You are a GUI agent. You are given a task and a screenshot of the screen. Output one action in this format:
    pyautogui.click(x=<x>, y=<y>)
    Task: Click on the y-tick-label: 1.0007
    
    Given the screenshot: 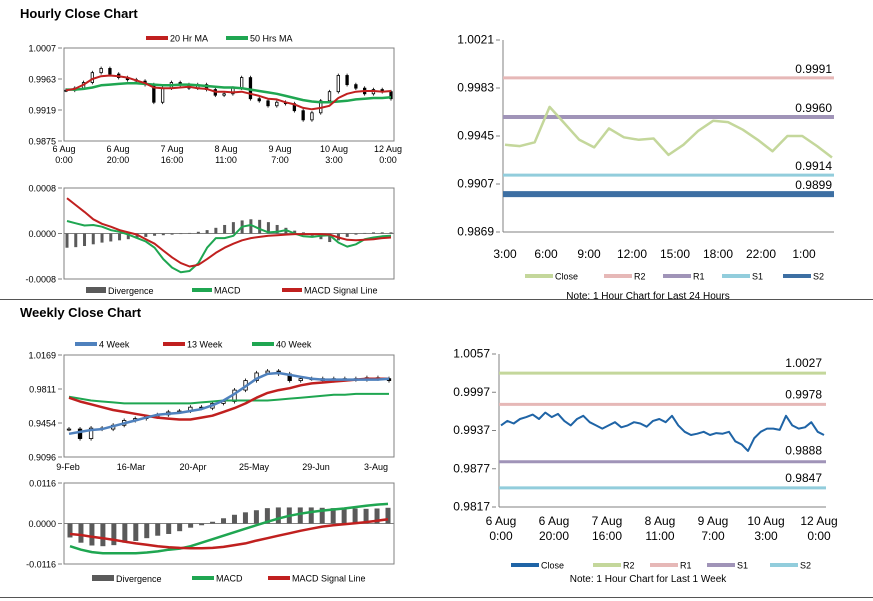 What is the action you would take?
    pyautogui.click(x=42, y=49)
    